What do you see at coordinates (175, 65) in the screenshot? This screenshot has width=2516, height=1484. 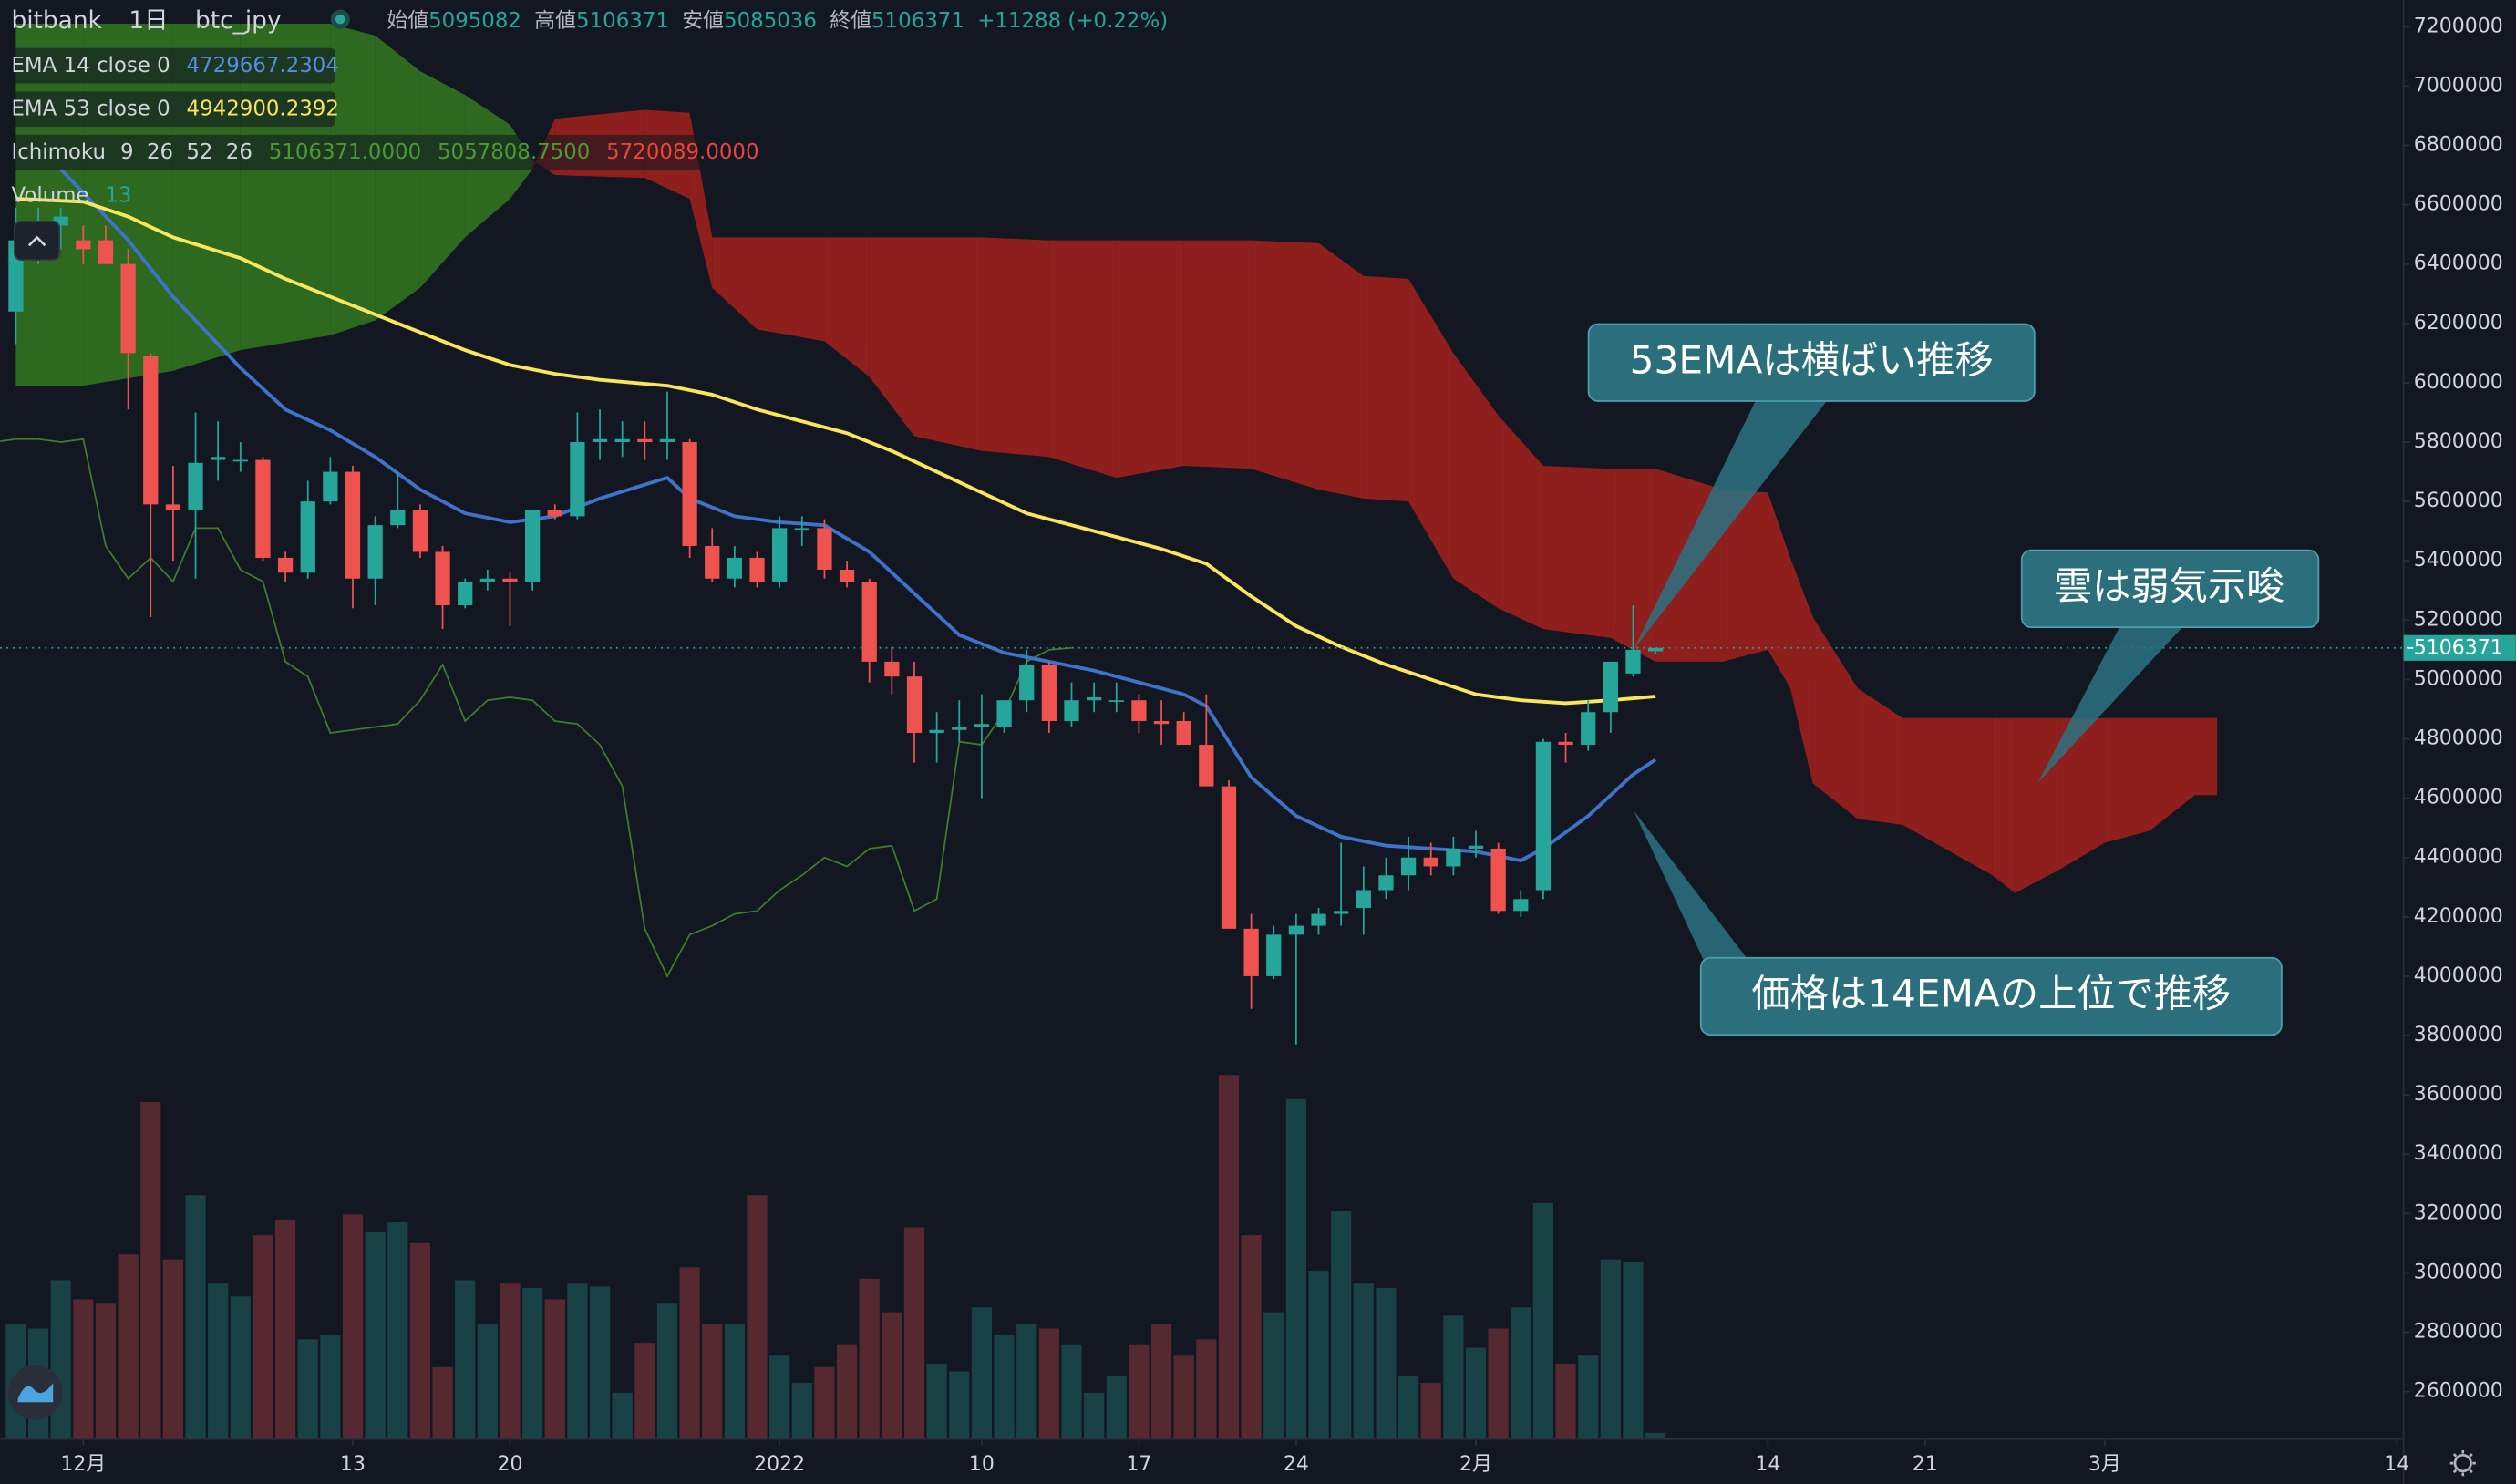 I see `legend-ema14: EMA 14 close 0 4729667.2304` at bounding box center [175, 65].